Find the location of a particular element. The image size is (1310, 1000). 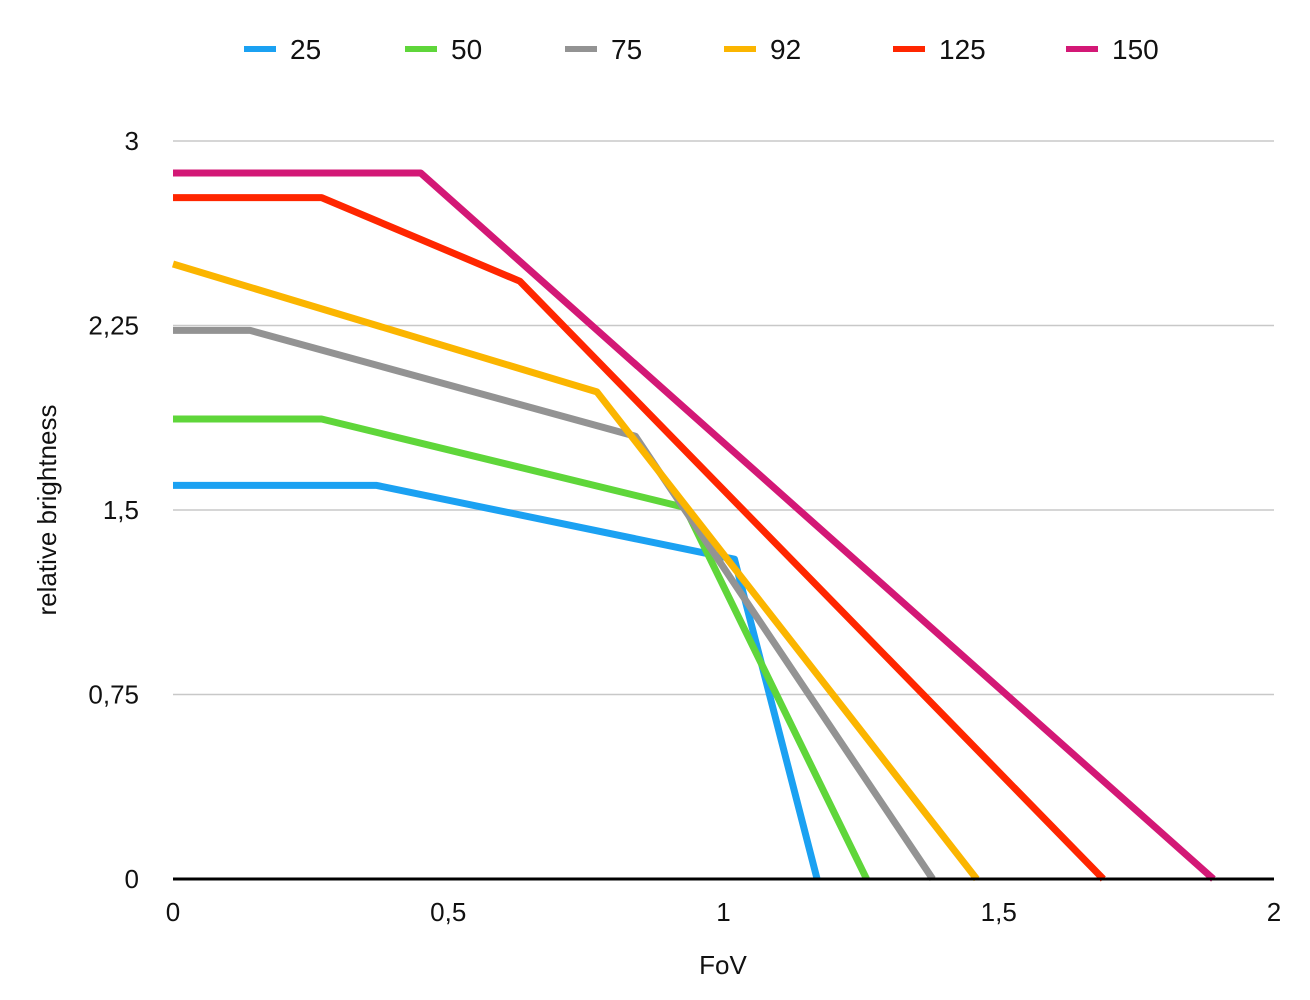

y-axis-title: relative brightness is located at coordinates (47, 510).